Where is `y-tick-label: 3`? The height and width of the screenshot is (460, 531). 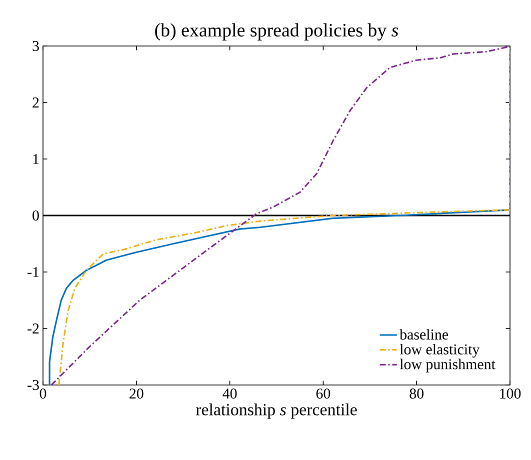
y-tick-label: 3 is located at coordinates (35, 46).